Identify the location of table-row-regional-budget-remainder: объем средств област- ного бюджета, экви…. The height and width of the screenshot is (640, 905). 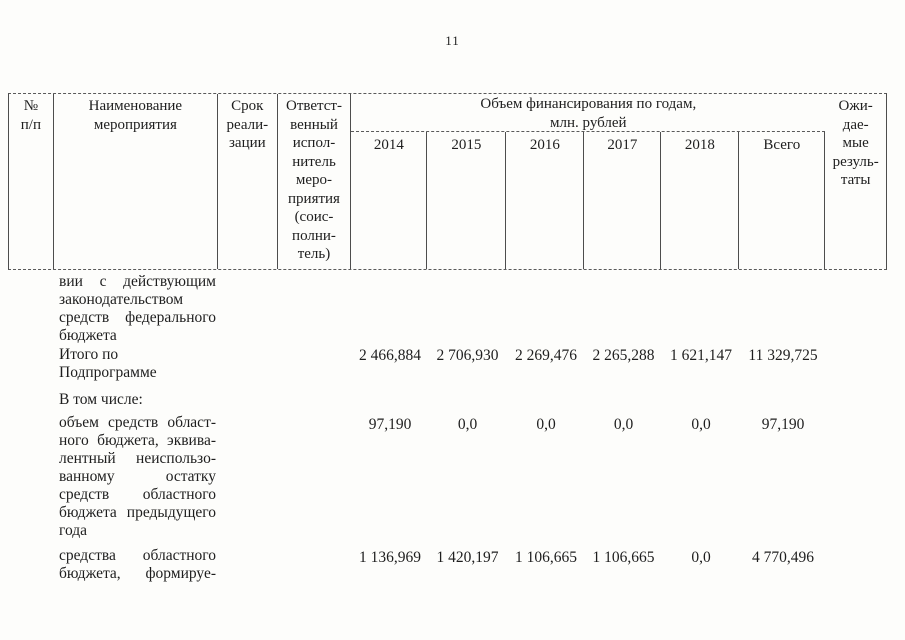
(137, 477).